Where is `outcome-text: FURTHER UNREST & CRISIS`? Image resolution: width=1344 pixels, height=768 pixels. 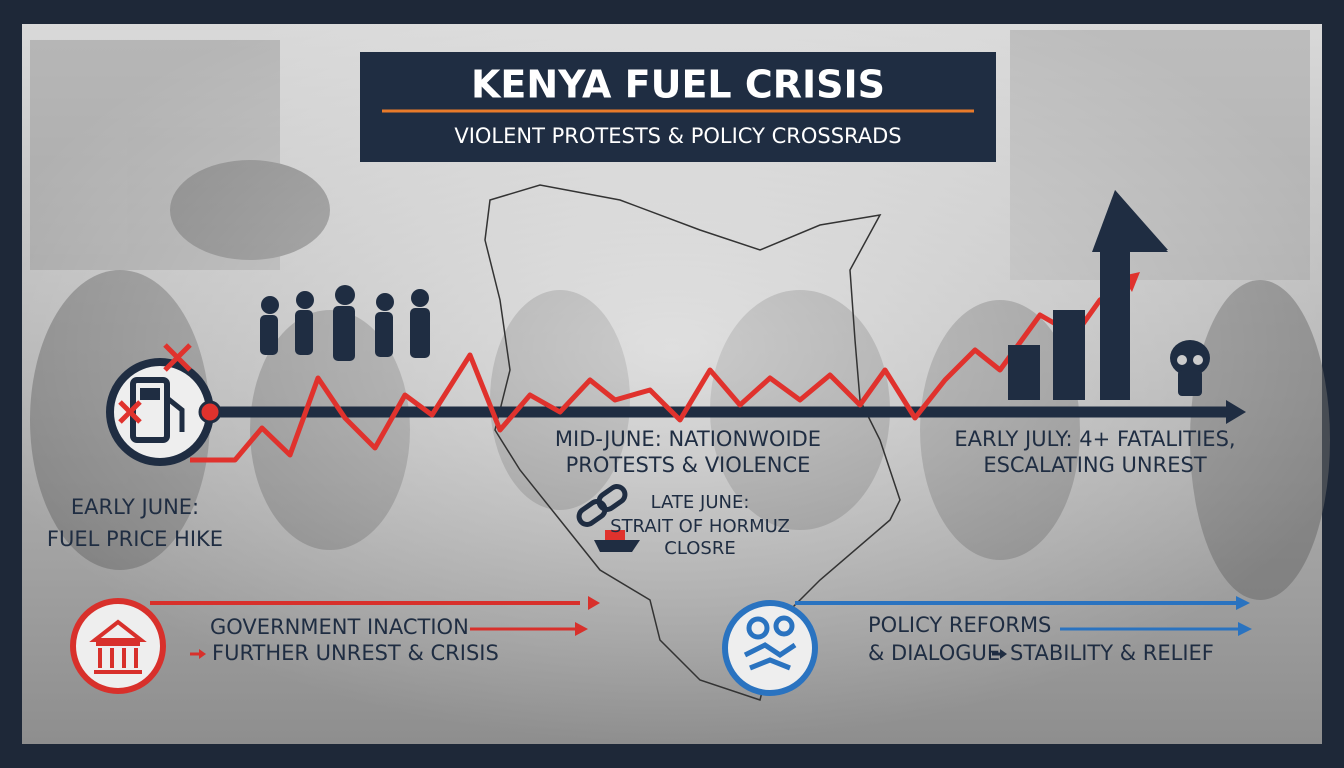
outcome-text: FURTHER UNREST & CRISIS is located at coordinates (355, 653).